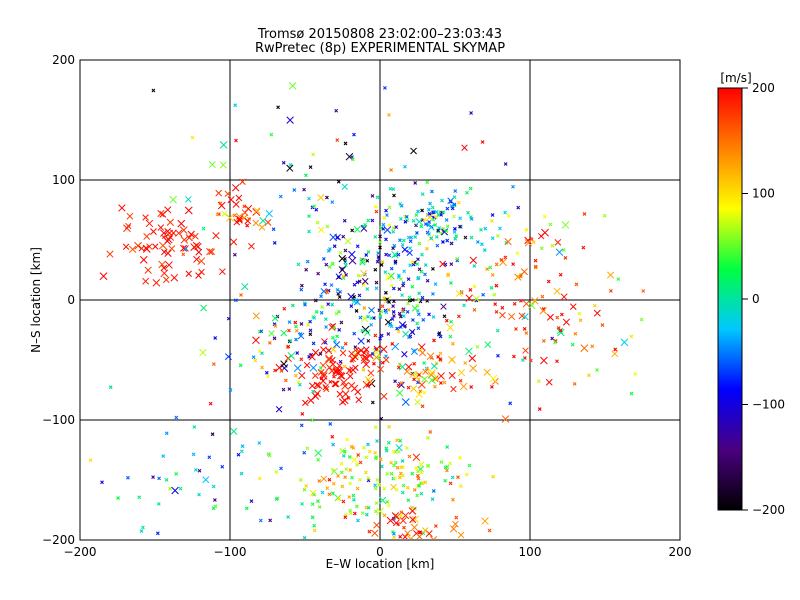 The image size is (800, 600). Describe the element at coordinates (380, 48) in the screenshot. I see `chart-subtitle: RwPretec (8p) EXPERIMENTAL SKYMAP` at that location.